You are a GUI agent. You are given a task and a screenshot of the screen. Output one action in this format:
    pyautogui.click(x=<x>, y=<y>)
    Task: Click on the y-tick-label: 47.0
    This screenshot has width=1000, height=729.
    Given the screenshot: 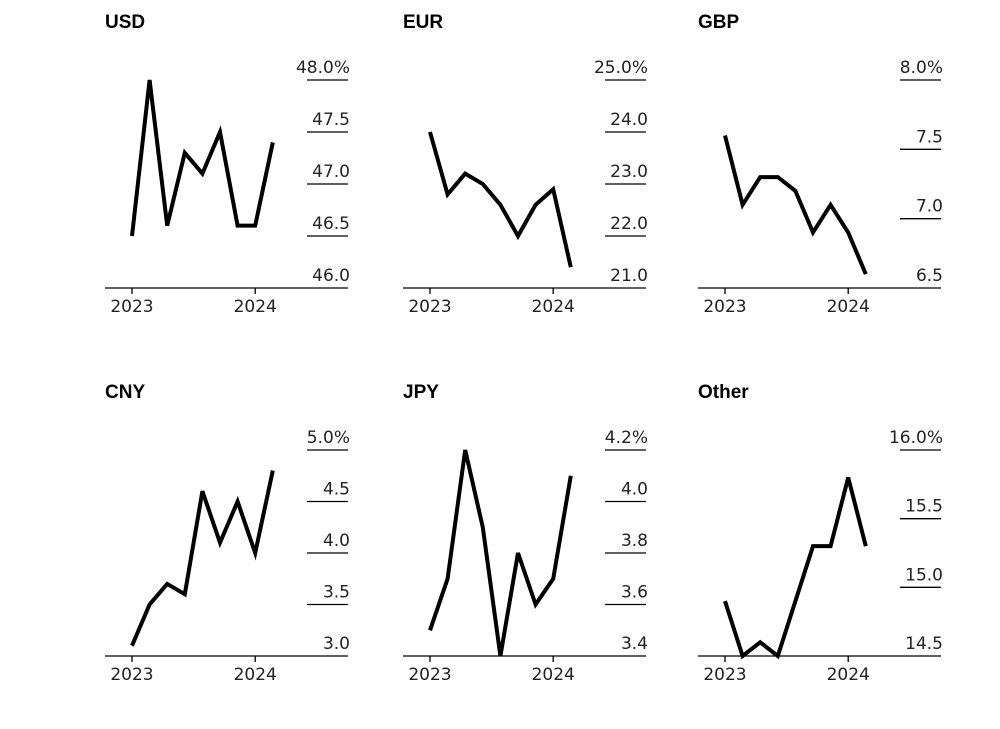 What is the action you would take?
    pyautogui.click(x=331, y=172)
    